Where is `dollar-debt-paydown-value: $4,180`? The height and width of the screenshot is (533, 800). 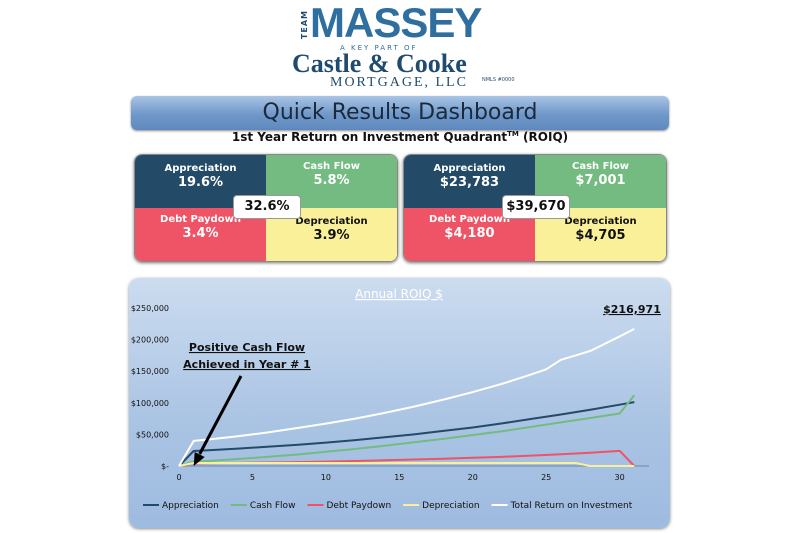
dollar-debt-paydown-value: $4,180 is located at coordinates (469, 233).